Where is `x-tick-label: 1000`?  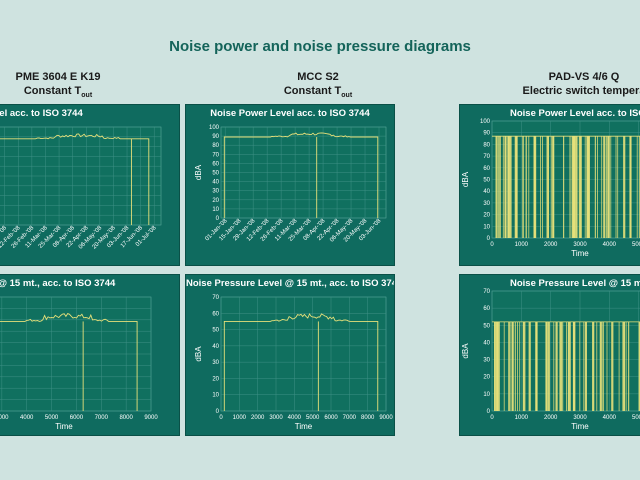 x-tick-label: 1000 is located at coordinates (522, 245).